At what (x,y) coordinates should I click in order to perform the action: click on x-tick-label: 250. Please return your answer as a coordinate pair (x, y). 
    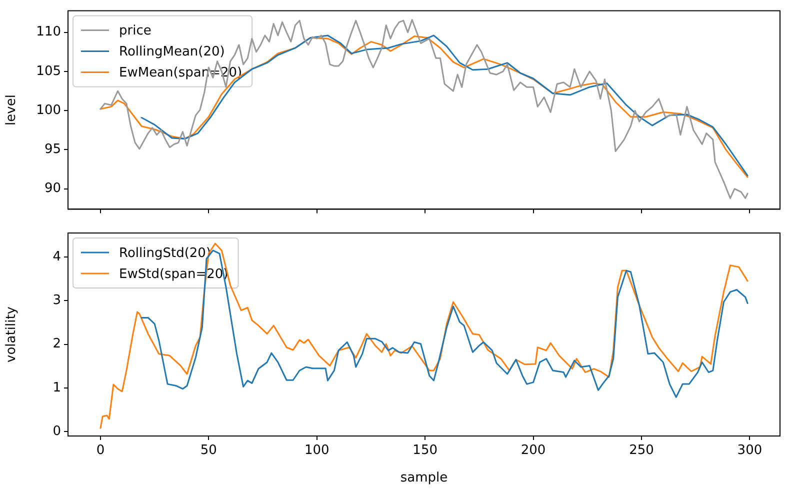
    Looking at the image, I should click on (641, 450).